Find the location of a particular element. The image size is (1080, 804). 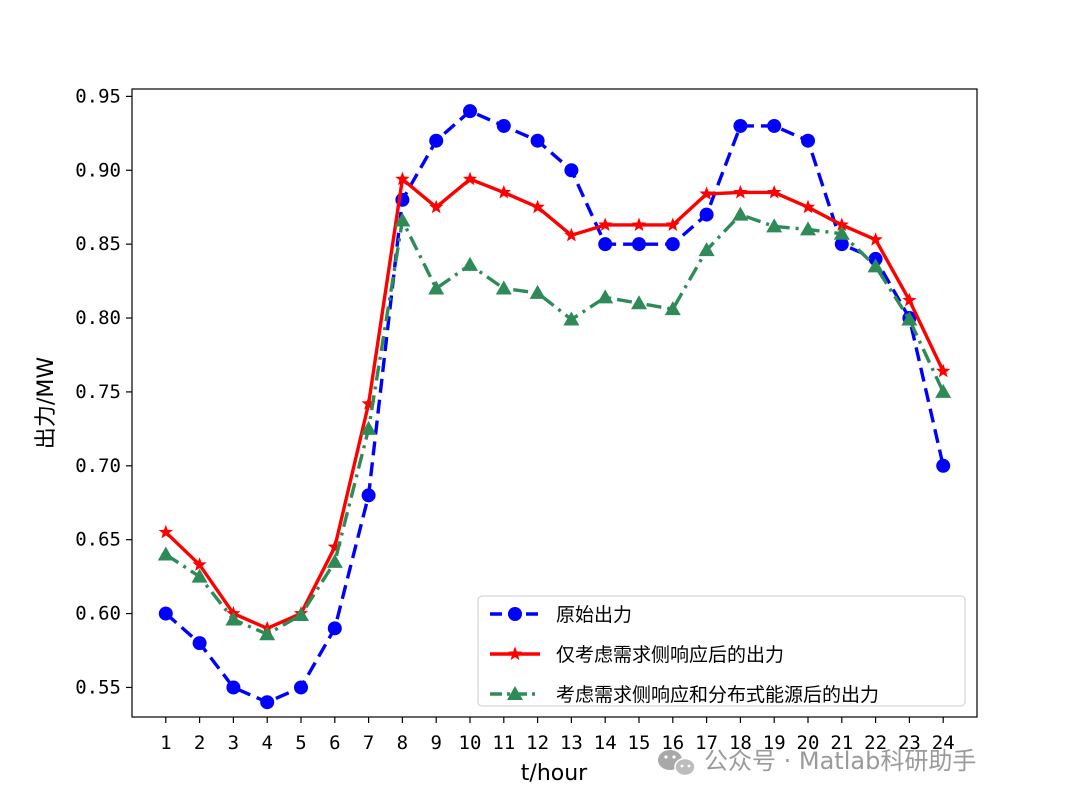

x-tick-label: 14 is located at coordinates (605, 743).